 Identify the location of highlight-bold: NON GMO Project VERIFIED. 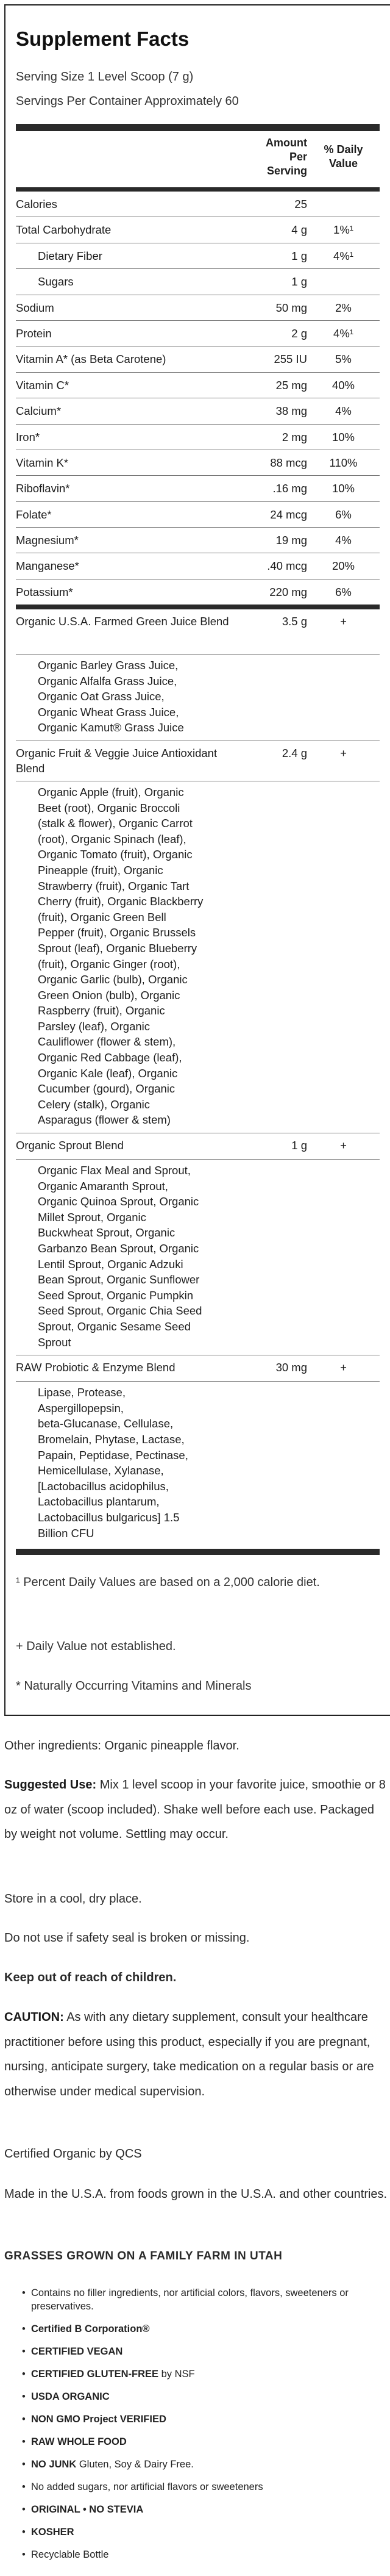
(98, 2420).